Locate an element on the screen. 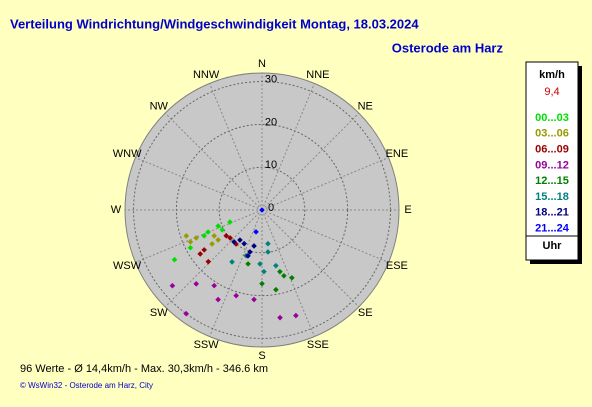  direction-label: W is located at coordinates (116, 210).